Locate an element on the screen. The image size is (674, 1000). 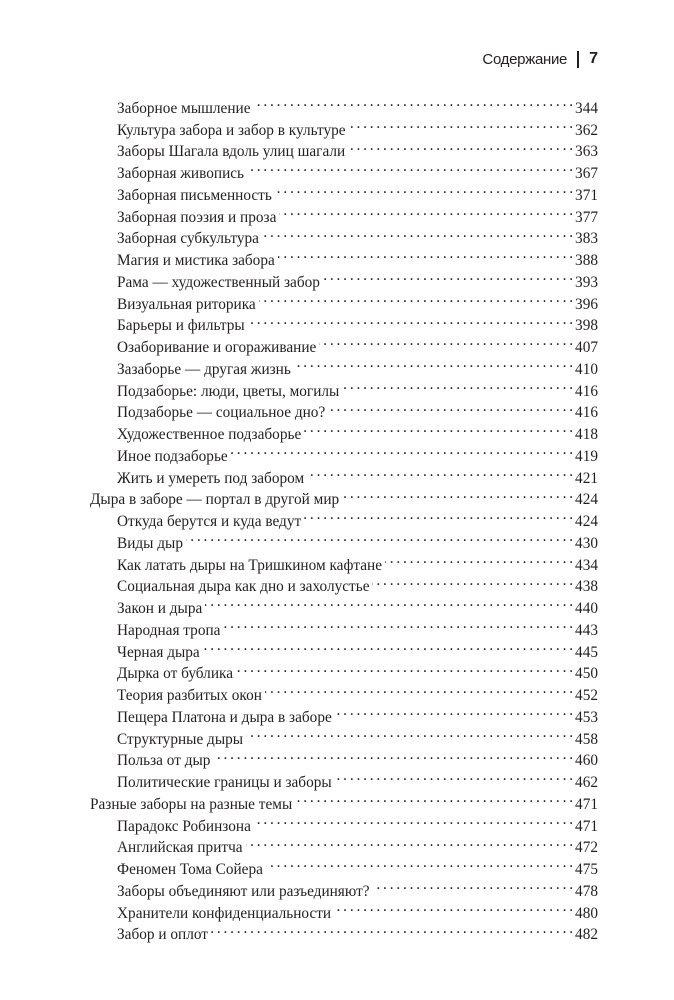
toc-entry-title: Заборное мышление is located at coordinates (184, 108).